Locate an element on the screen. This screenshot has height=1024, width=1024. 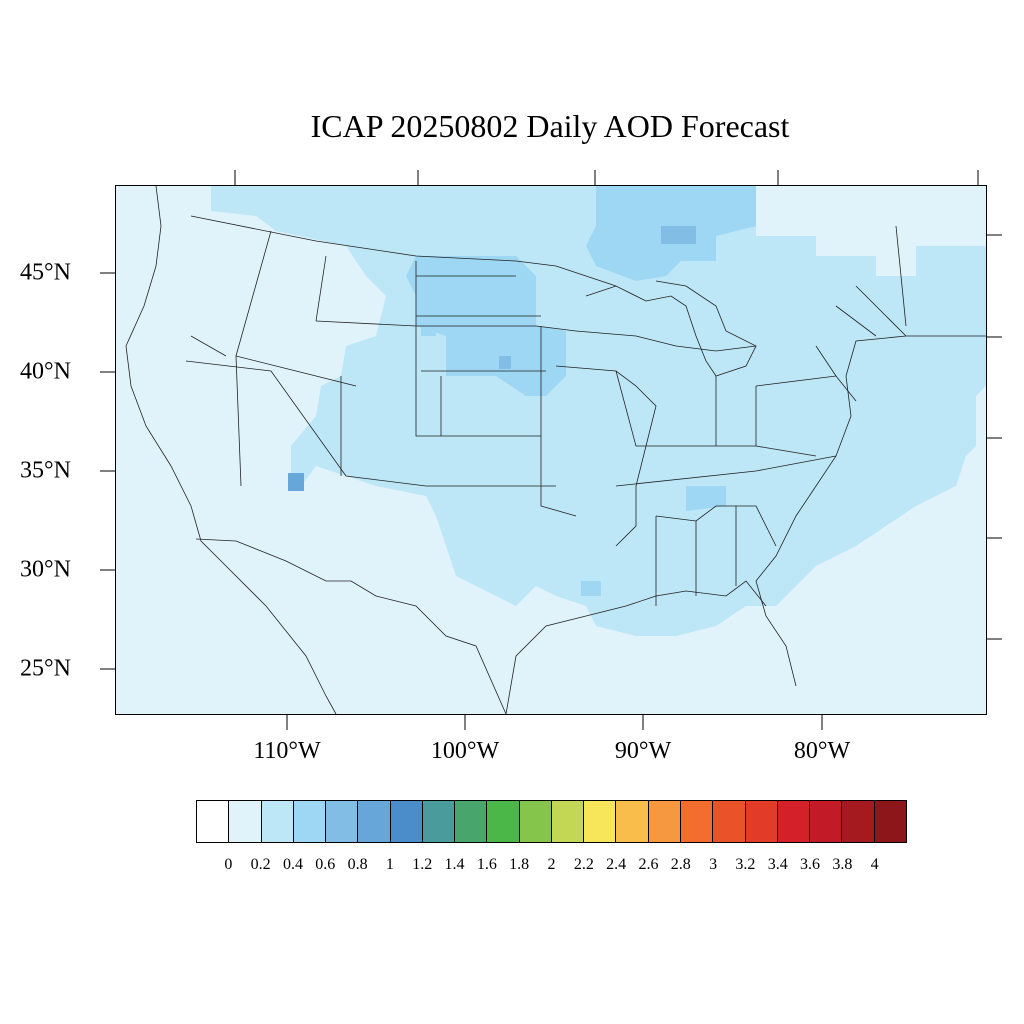
colorbar-label: 2.2 is located at coordinates (583, 864).